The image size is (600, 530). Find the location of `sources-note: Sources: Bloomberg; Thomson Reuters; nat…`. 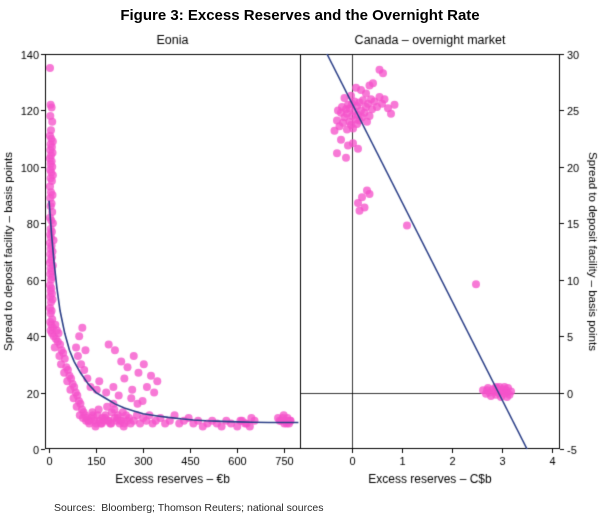

sources-note: Sources: Bloomberg; Thomson Reuters; nat… is located at coordinates (189, 508).